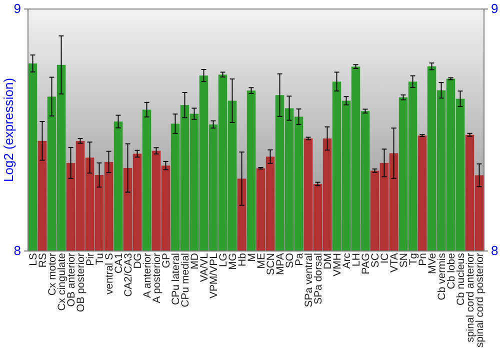 Image resolution: width=500 pixels, height=350 pixels. What do you see at coordinates (384, 258) in the screenshot?
I see `x-tick-label: IC` at bounding box center [384, 258].